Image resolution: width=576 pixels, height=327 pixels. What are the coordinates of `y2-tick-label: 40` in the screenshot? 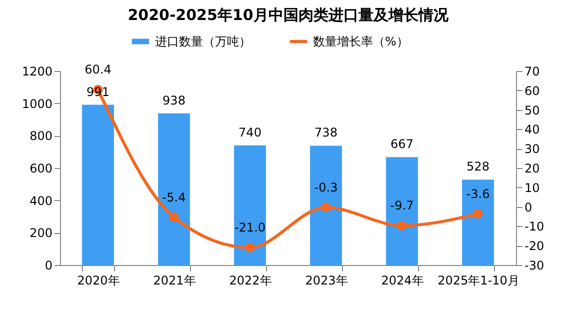 It's located at (532, 129).